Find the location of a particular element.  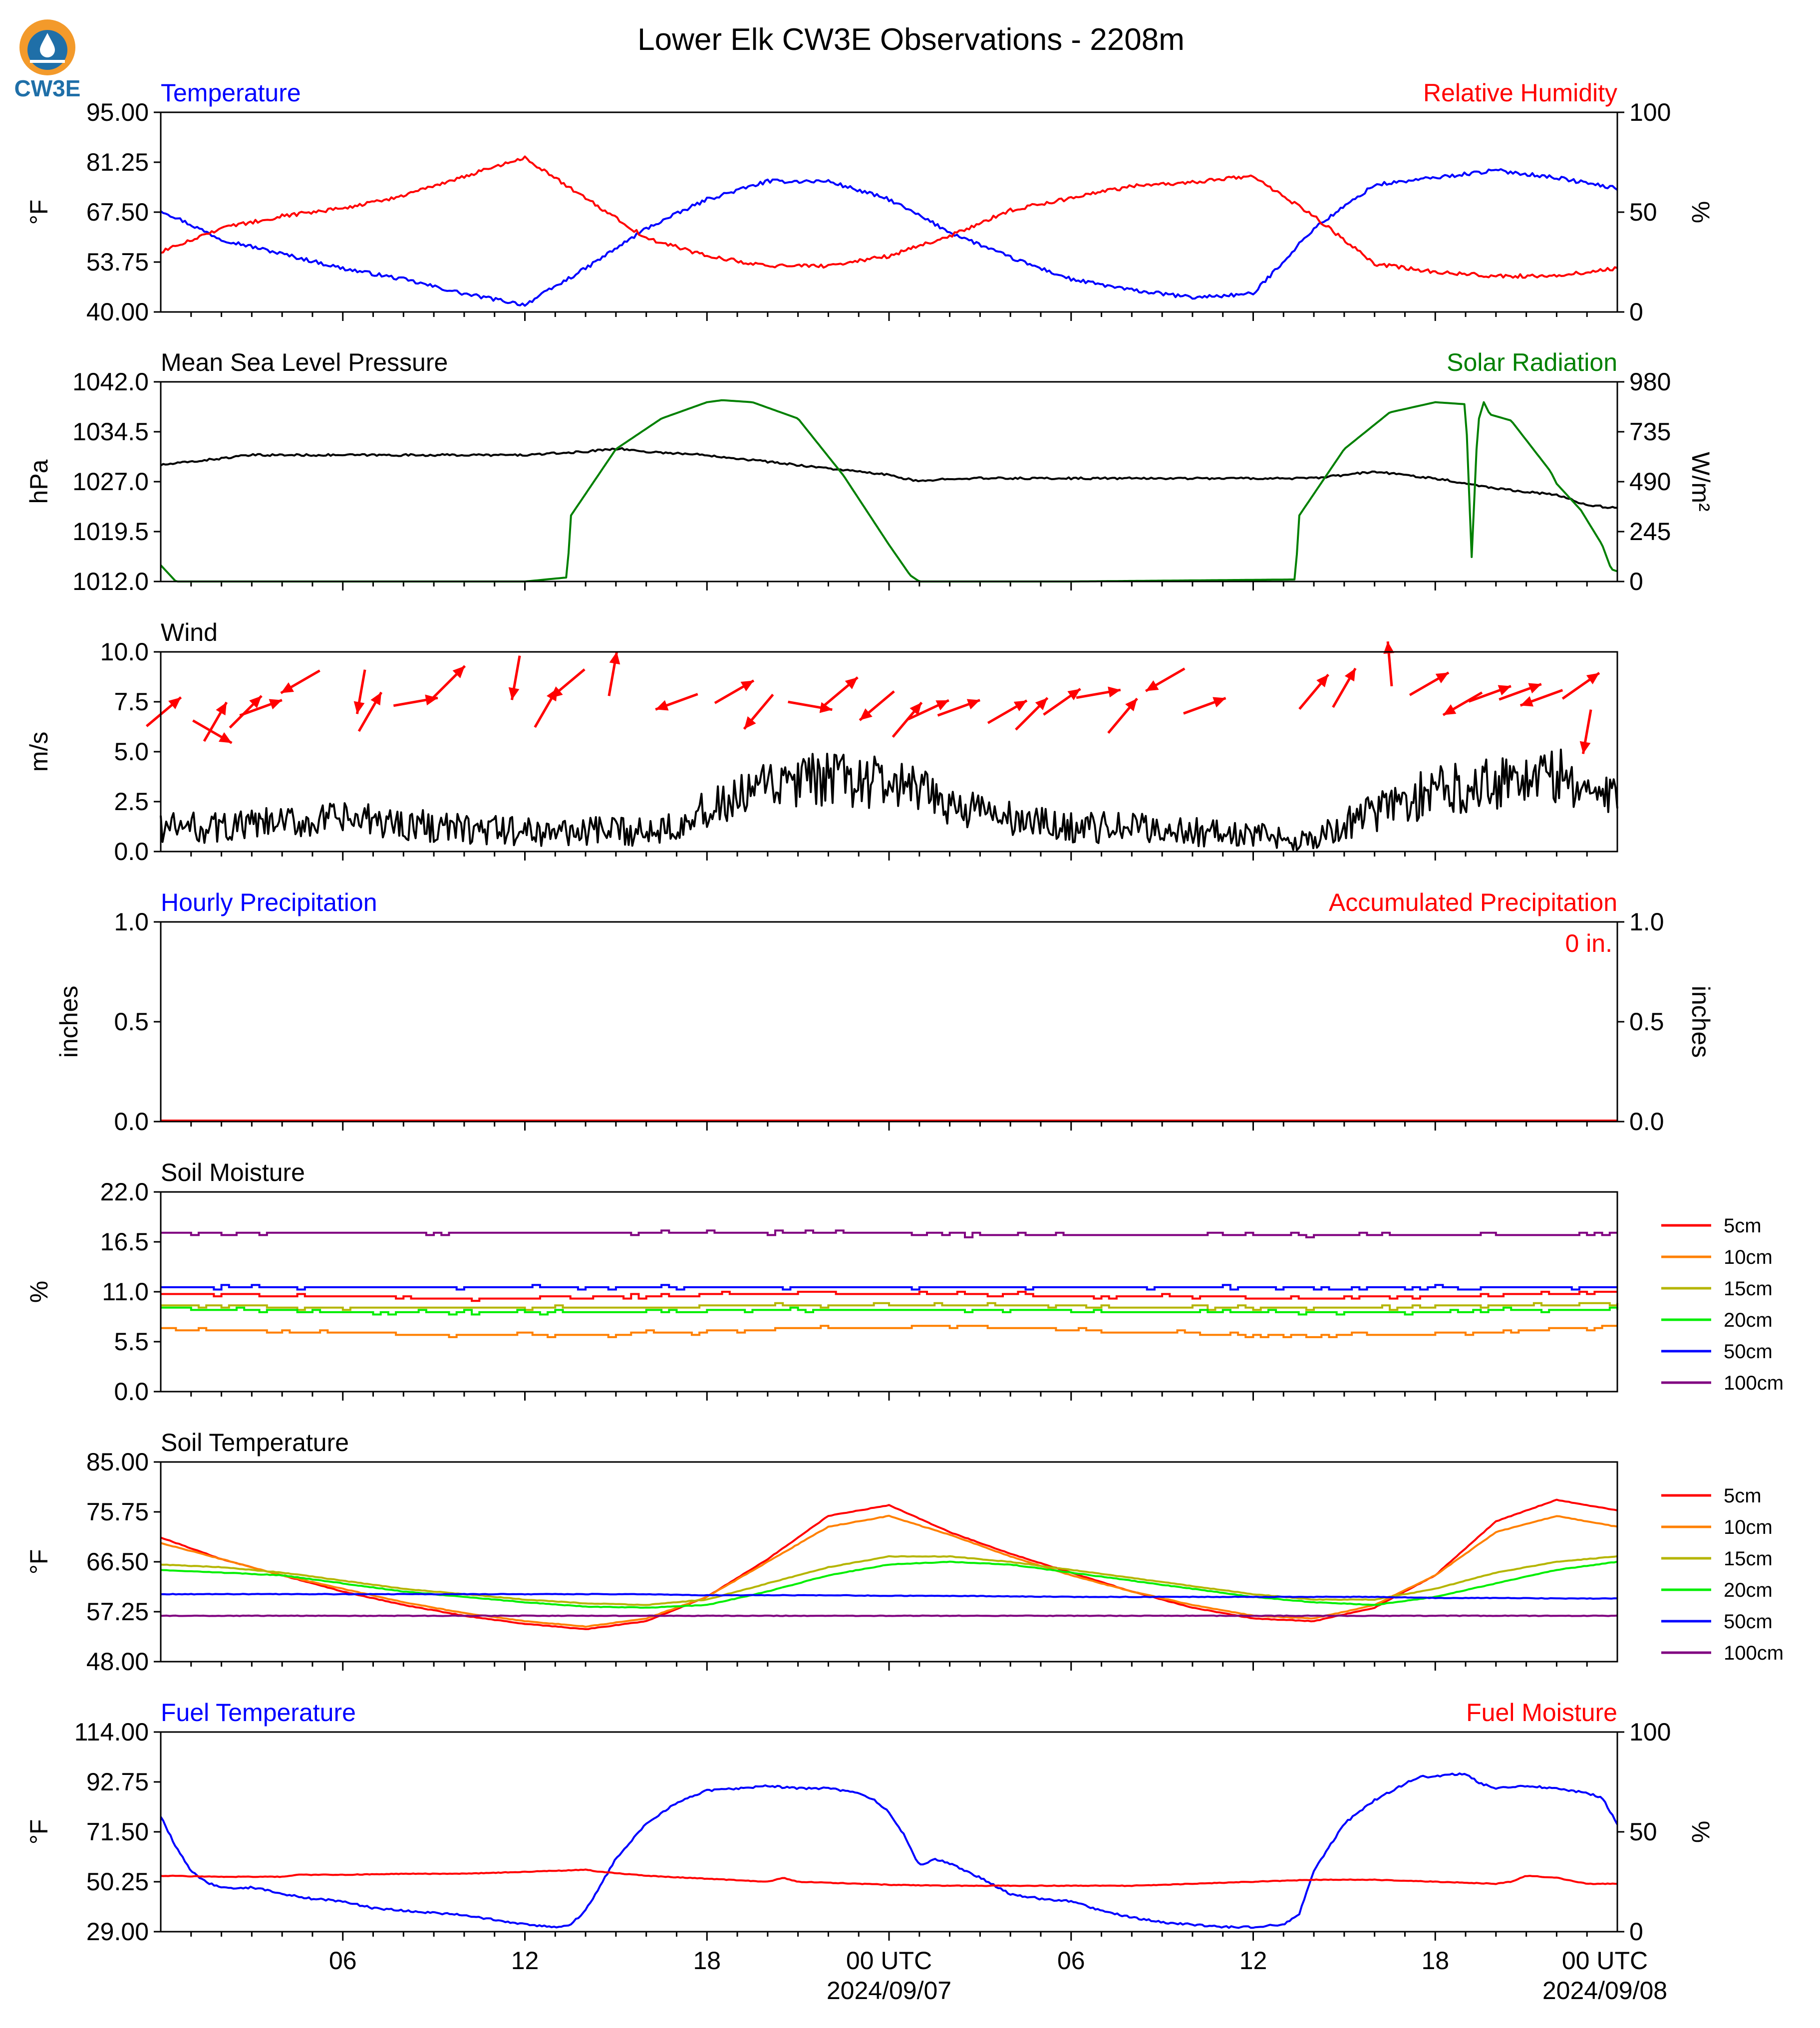

panel-title-right: Fuel Moisture is located at coordinates (1541, 1713).